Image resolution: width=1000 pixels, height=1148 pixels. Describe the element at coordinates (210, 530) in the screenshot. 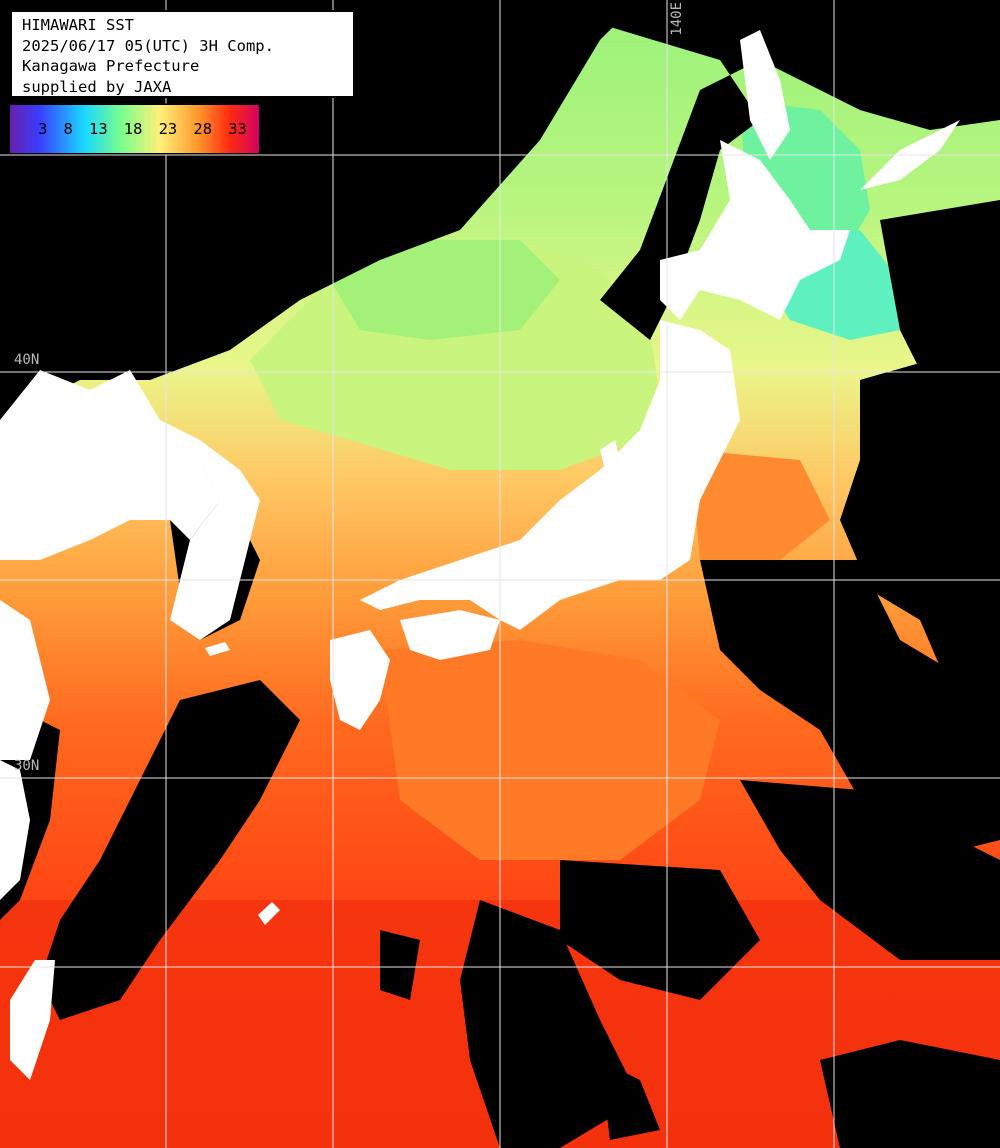

I see `land-korea` at that location.